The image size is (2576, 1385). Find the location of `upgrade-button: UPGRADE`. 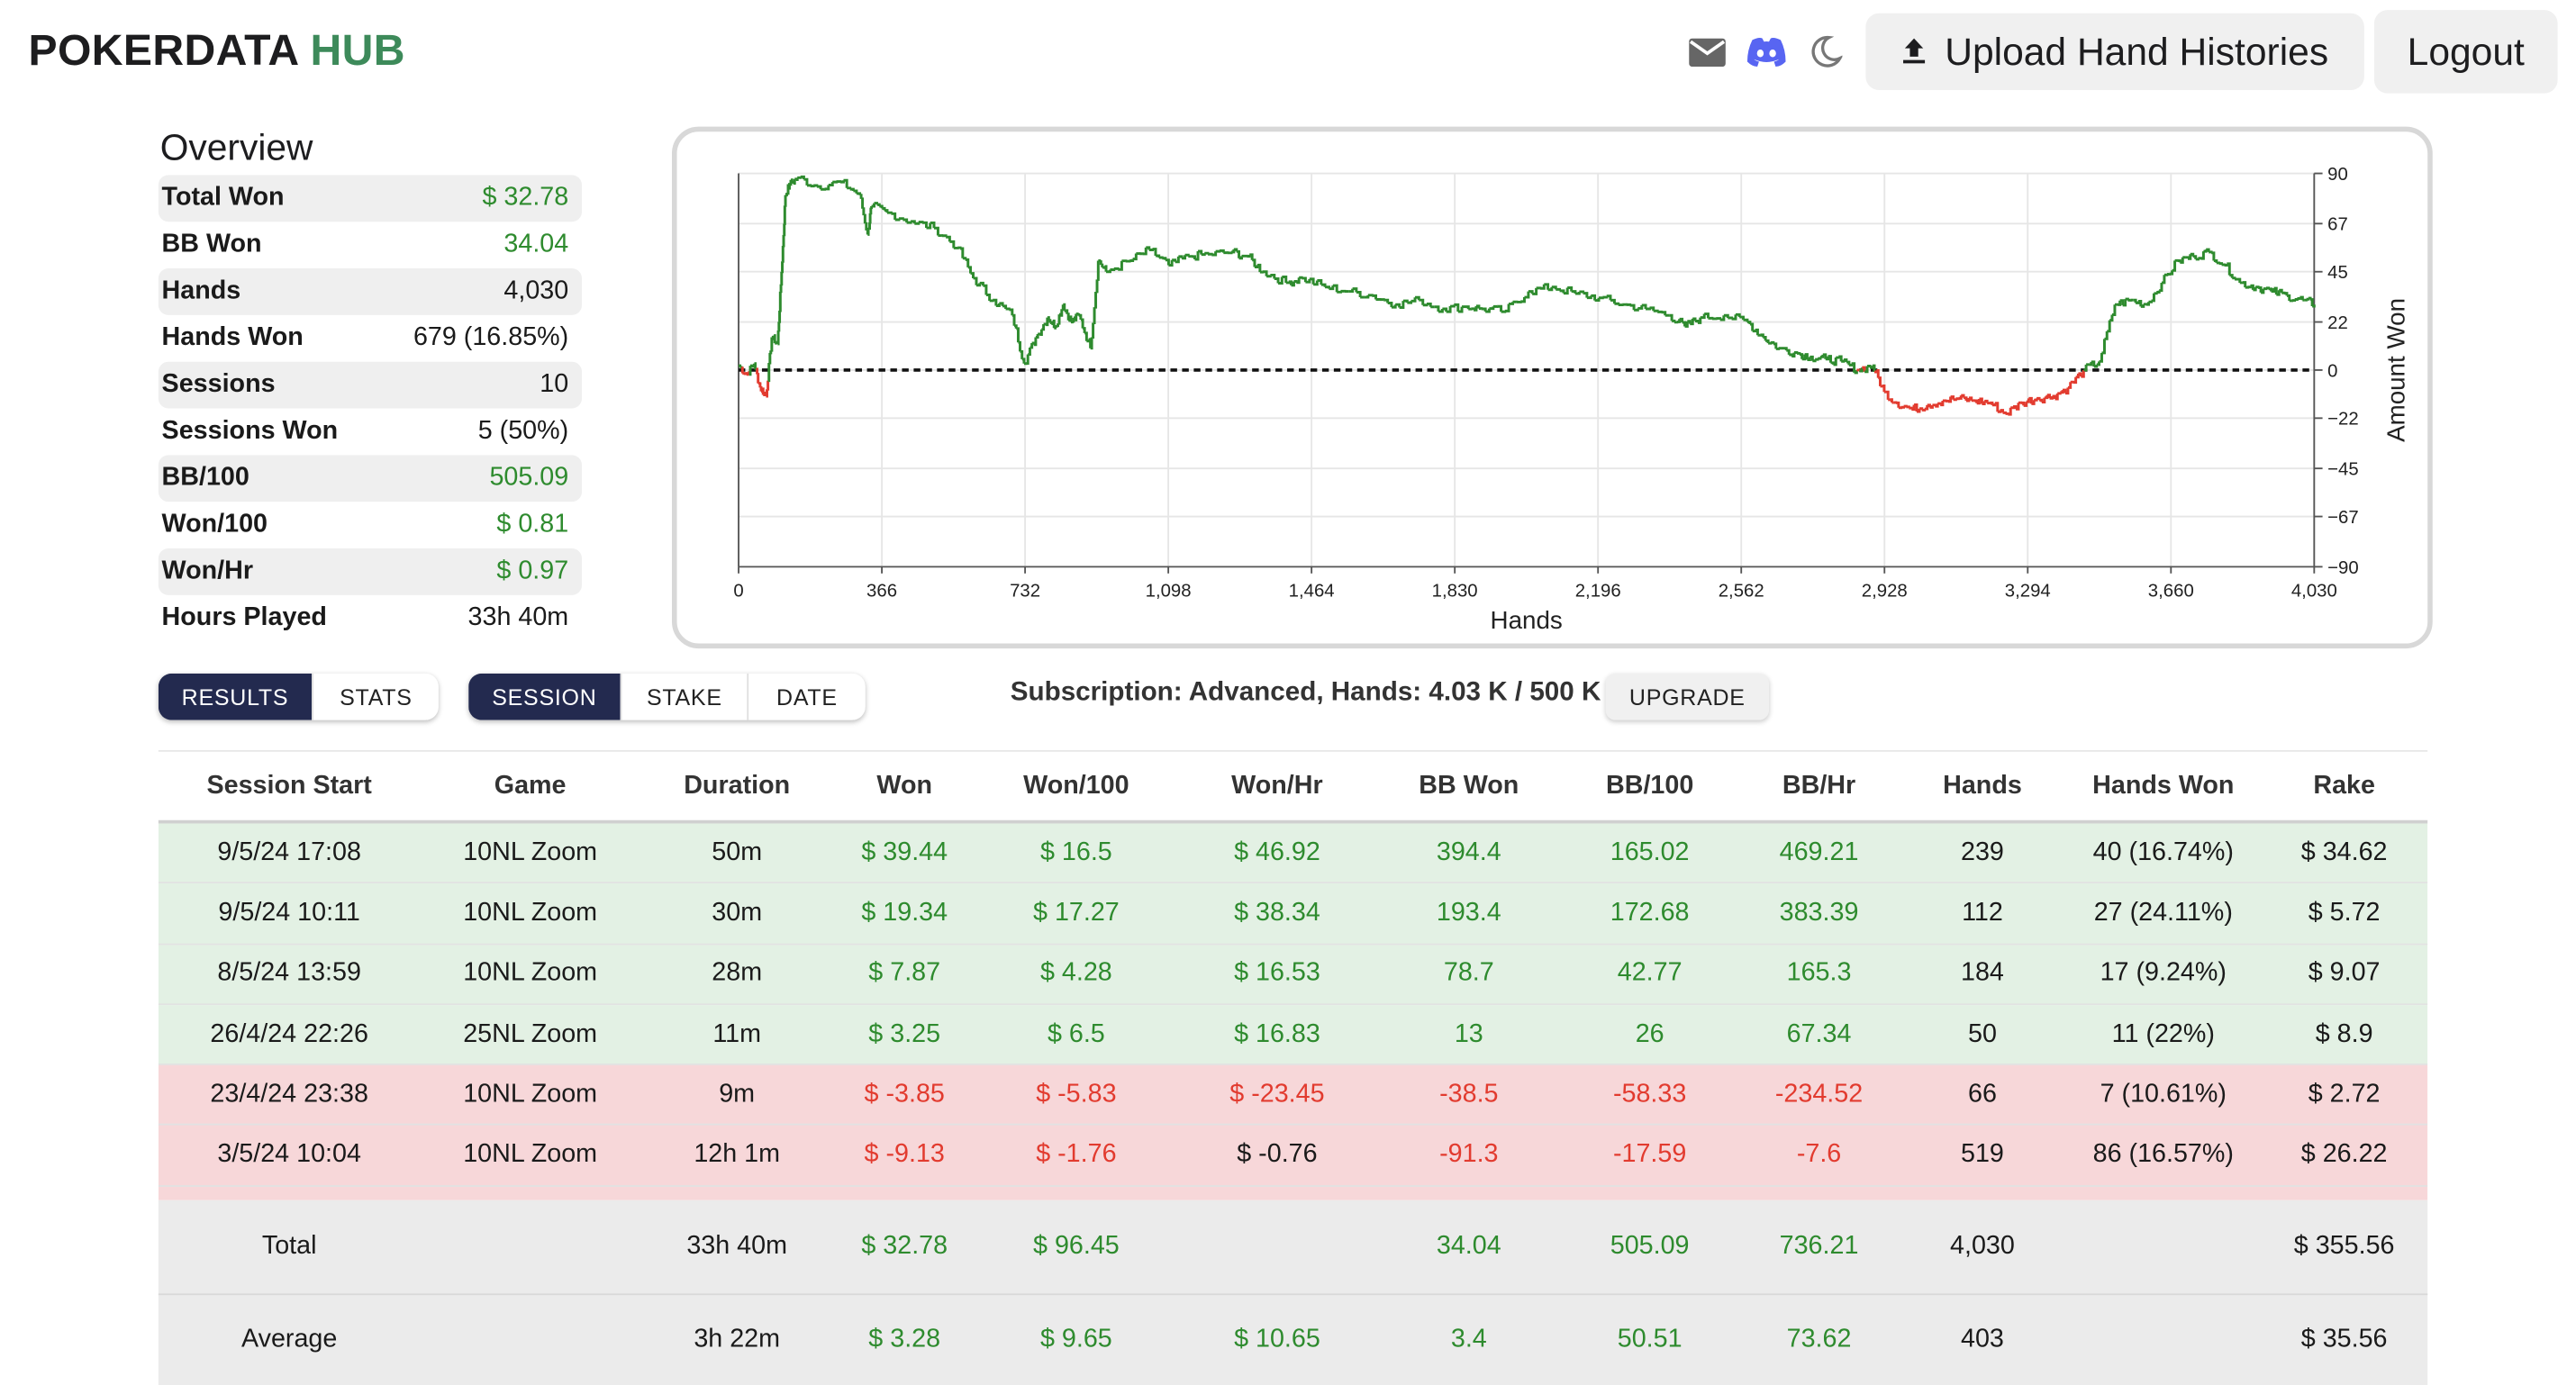

upgrade-button: UPGRADE is located at coordinates (1687, 697).